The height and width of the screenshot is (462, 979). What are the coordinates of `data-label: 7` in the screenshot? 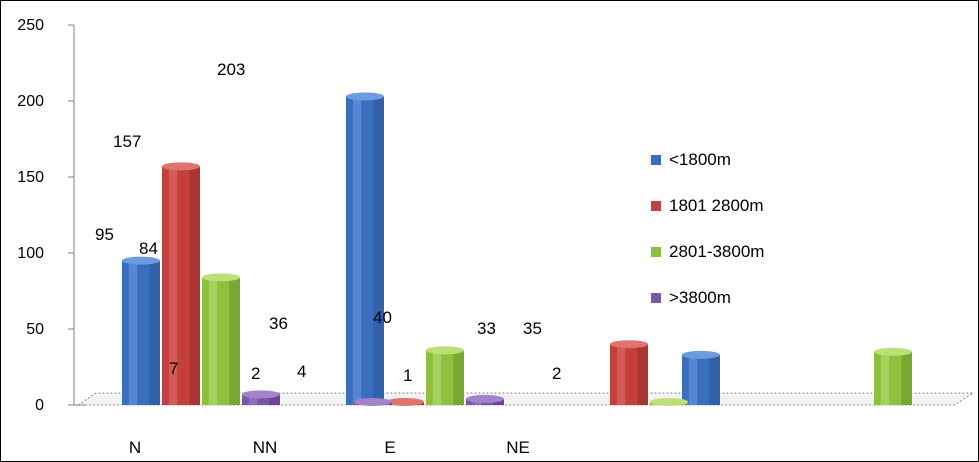 It's located at (173, 368).